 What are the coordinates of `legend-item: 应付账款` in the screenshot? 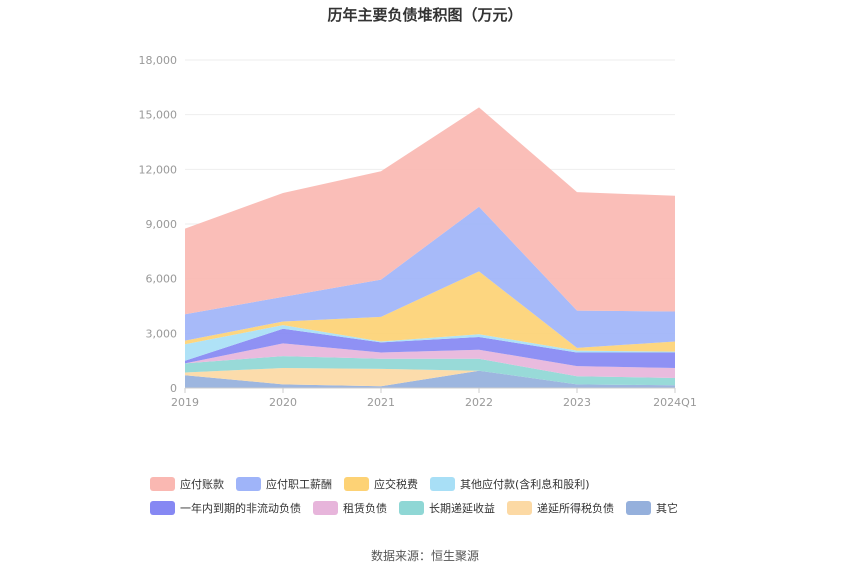 It's located at (187, 484).